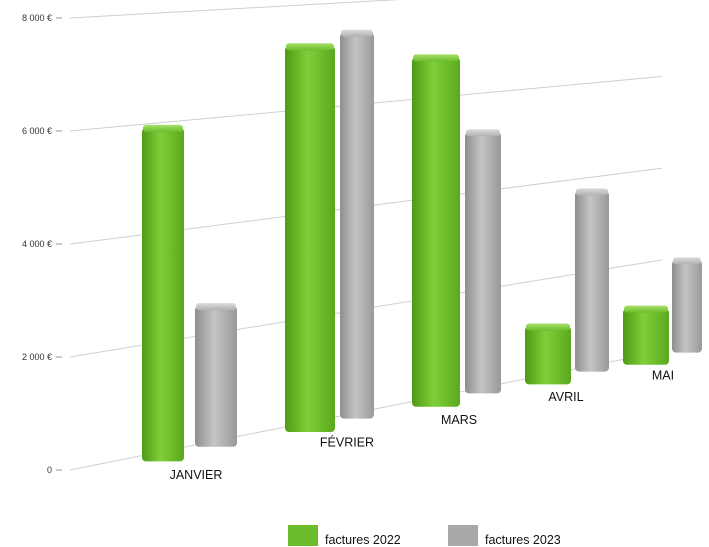 The height and width of the screenshot is (547, 709). I want to click on x-axis-category-labels: JANVIER FÉVRIER MARS AVRIL MAI, so click(422, 424).